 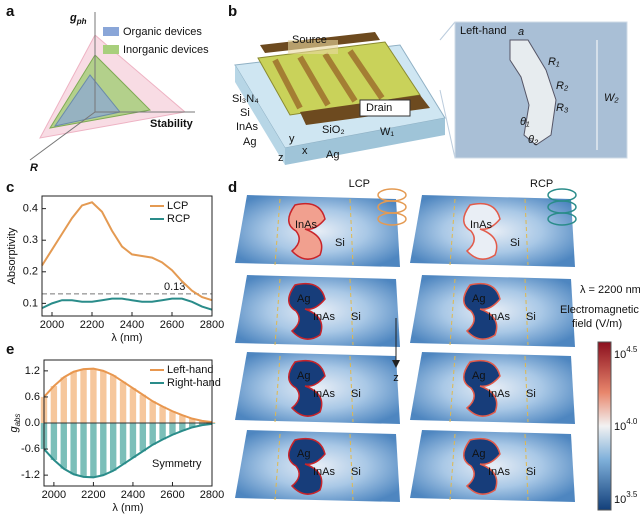 What do you see at coordinates (126, 338) in the screenshot?
I see `x-axis-label: λ (nm)` at bounding box center [126, 338].